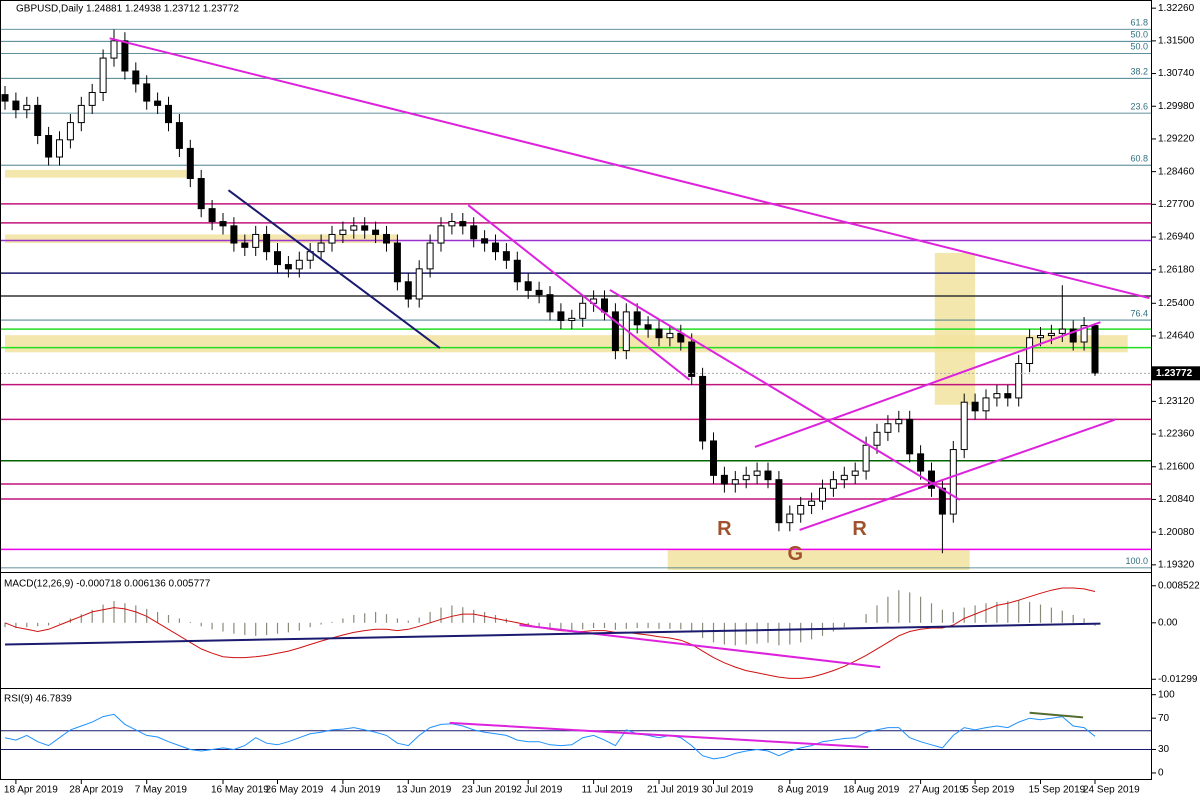 Image resolution: width=1200 pixels, height=800 pixels. I want to click on x-tick-label: 21 Jul 2019, so click(673, 790).